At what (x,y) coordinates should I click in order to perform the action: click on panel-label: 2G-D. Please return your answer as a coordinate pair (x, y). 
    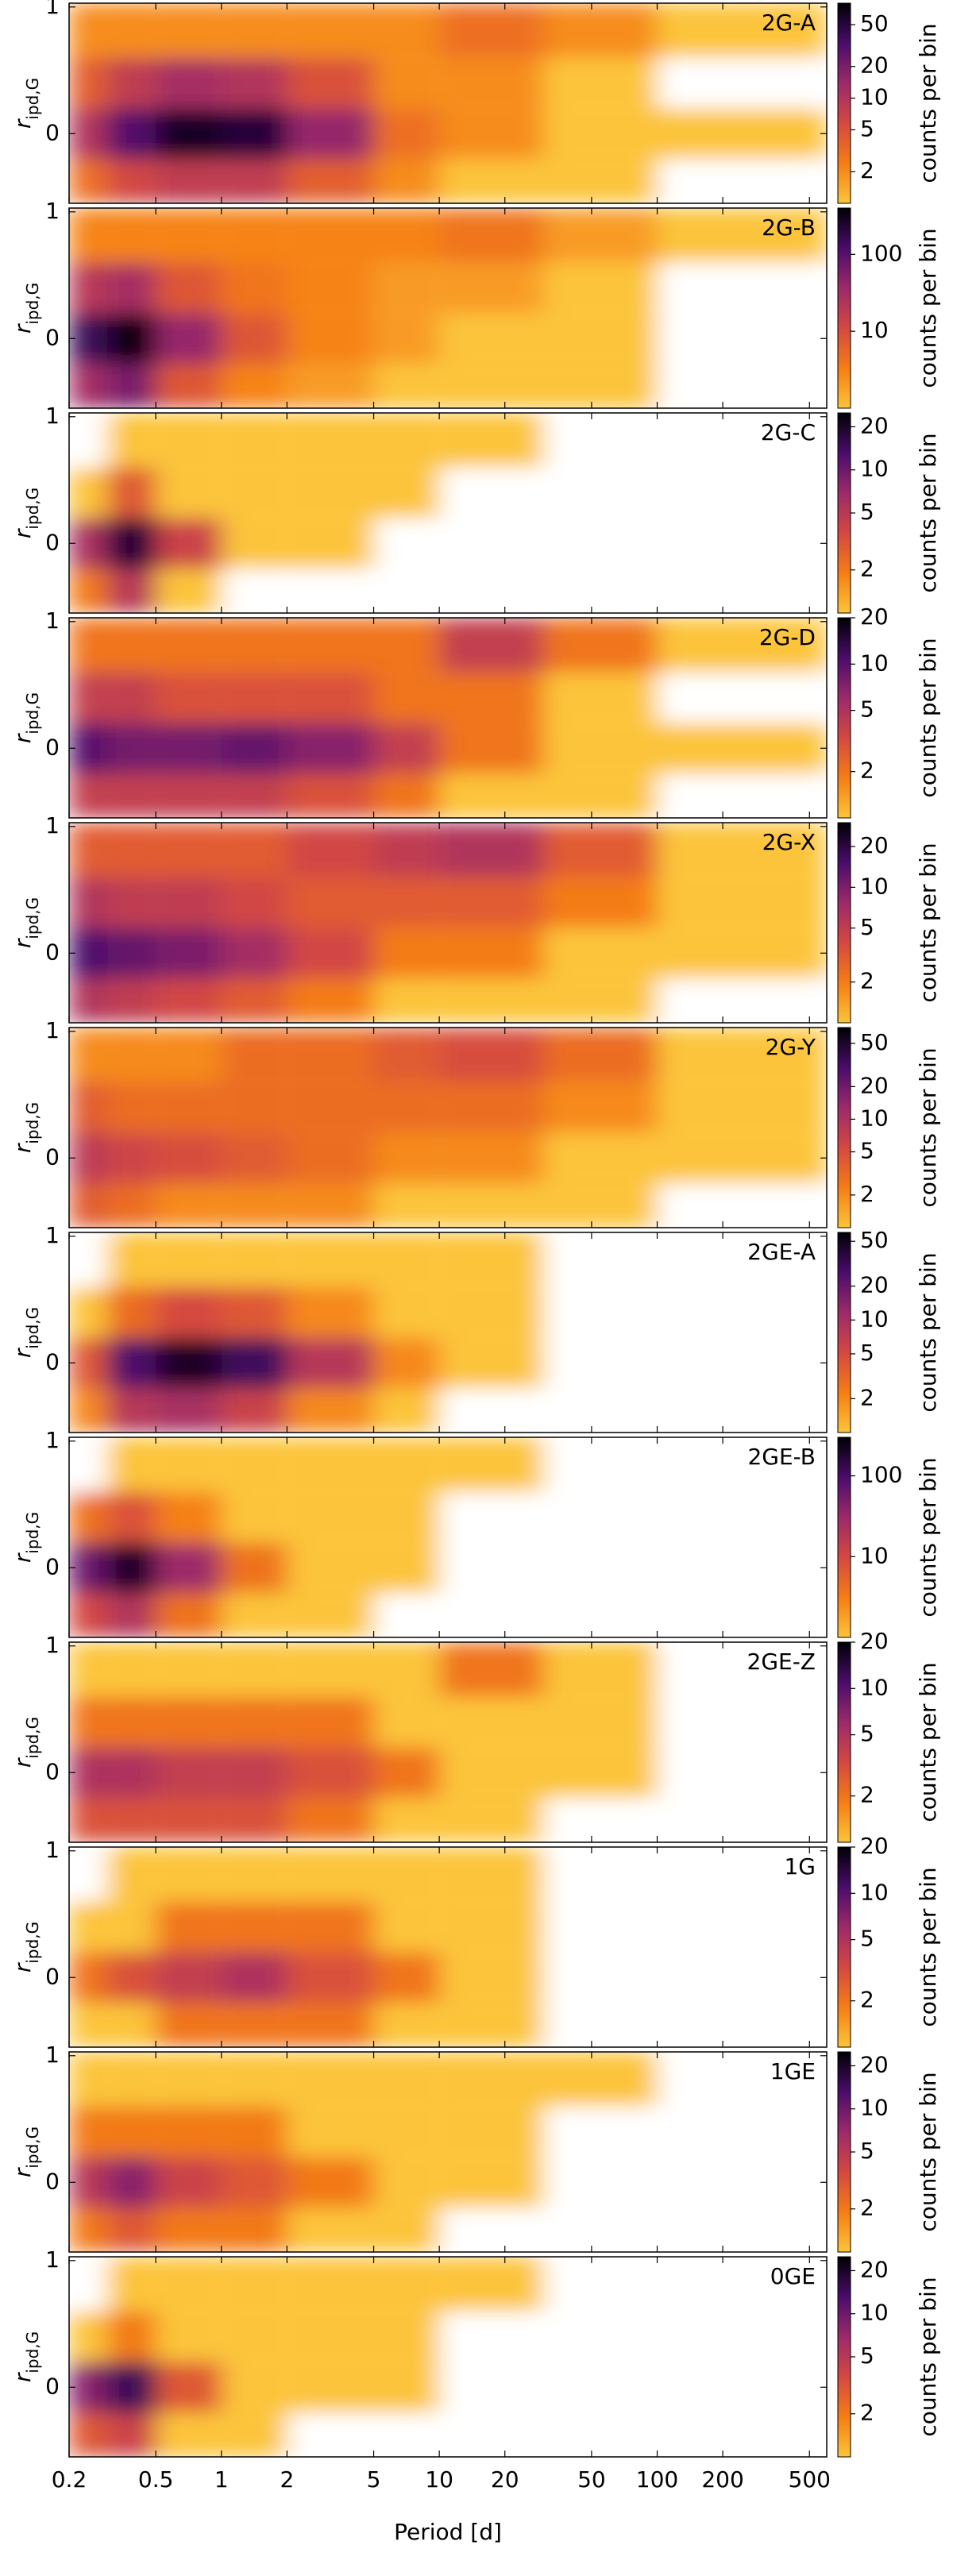
    Looking at the image, I should click on (787, 637).